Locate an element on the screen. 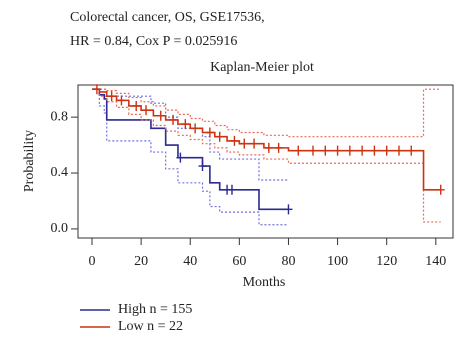 The width and height of the screenshot is (474, 352). x-tick-label: 100 is located at coordinates (337, 261).